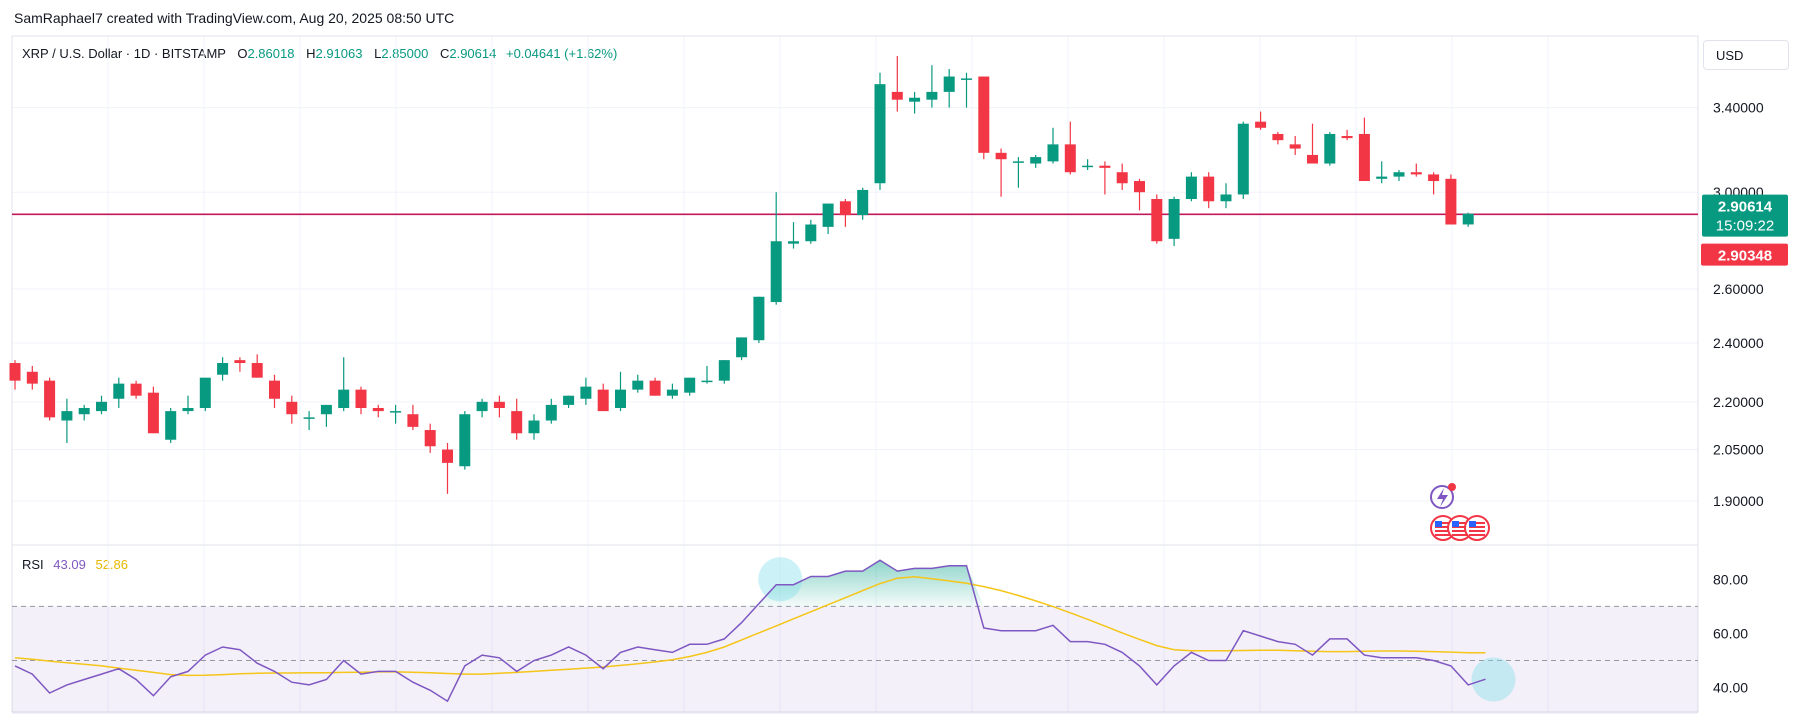 The height and width of the screenshot is (714, 1804). What do you see at coordinates (1460, 512) in the screenshot?
I see `events-markers` at bounding box center [1460, 512].